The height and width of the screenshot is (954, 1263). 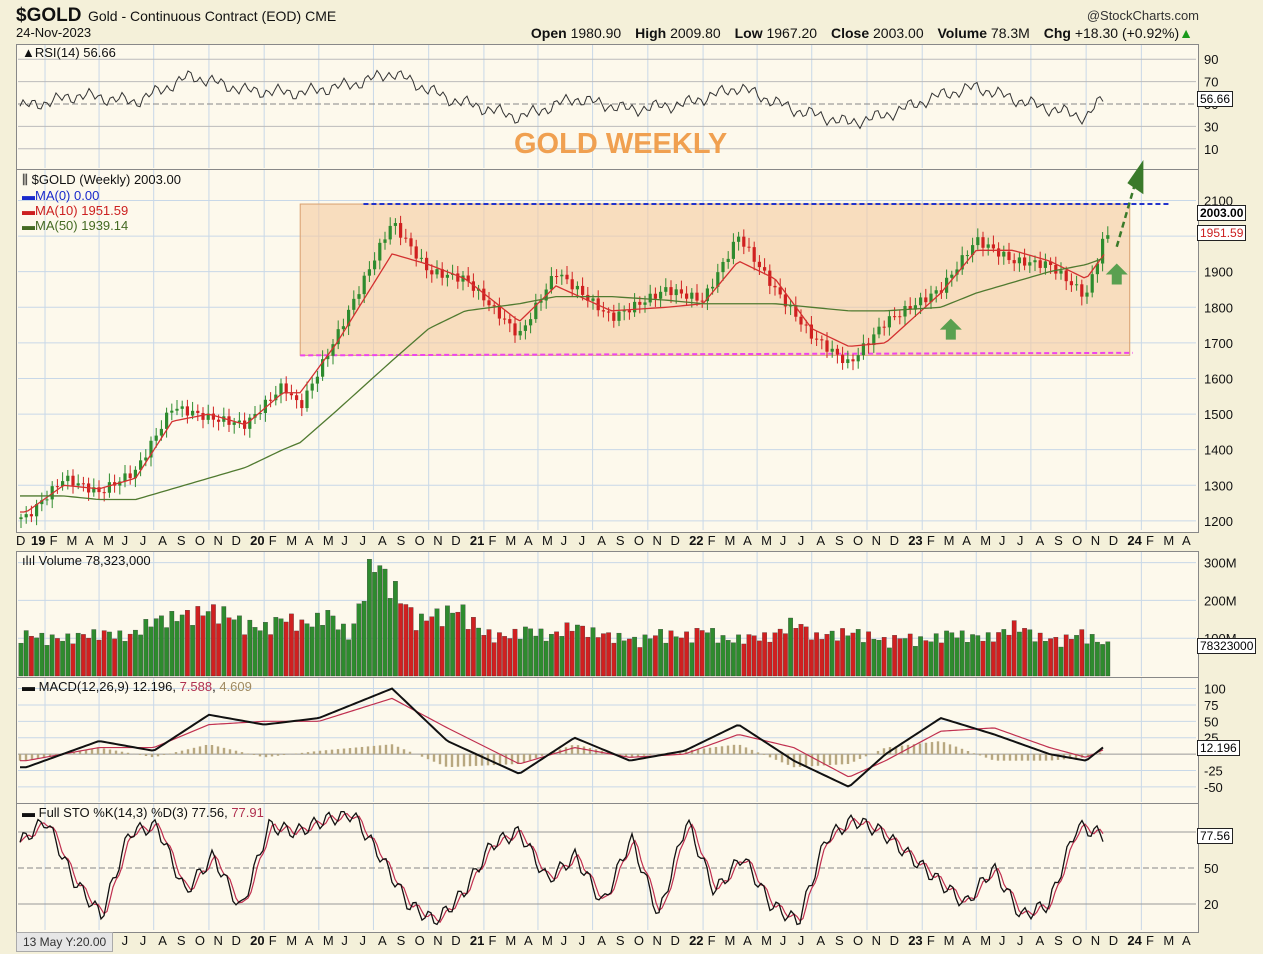 I want to click on price-legend-line-1: MA(0) 0.00, so click(x=67, y=195).